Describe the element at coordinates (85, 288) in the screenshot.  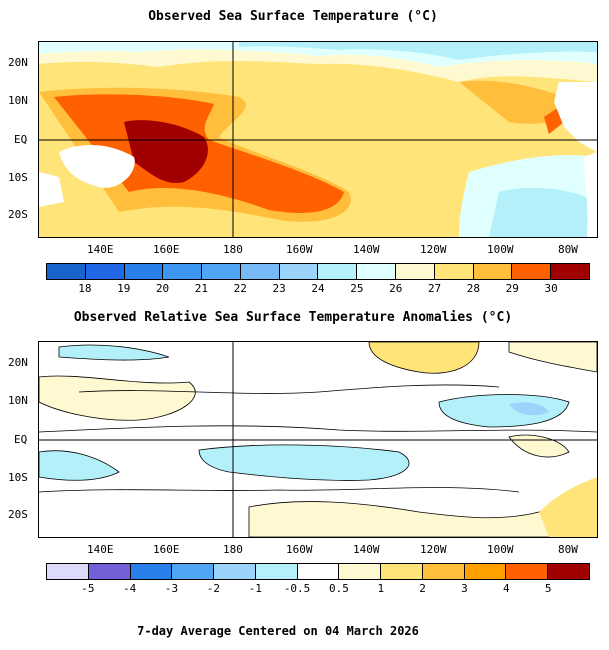
I see `colorbar-label: 18` at that location.